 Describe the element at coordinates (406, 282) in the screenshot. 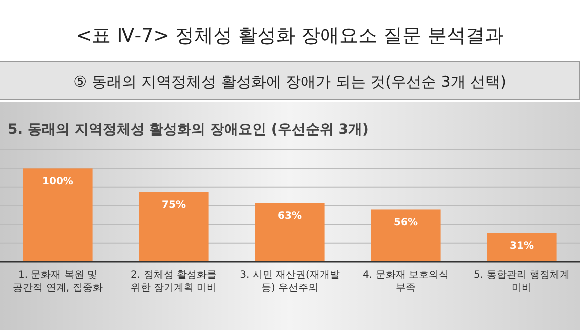

I see `x-tick-label: 4. 문화재 보호의식 부족` at that location.